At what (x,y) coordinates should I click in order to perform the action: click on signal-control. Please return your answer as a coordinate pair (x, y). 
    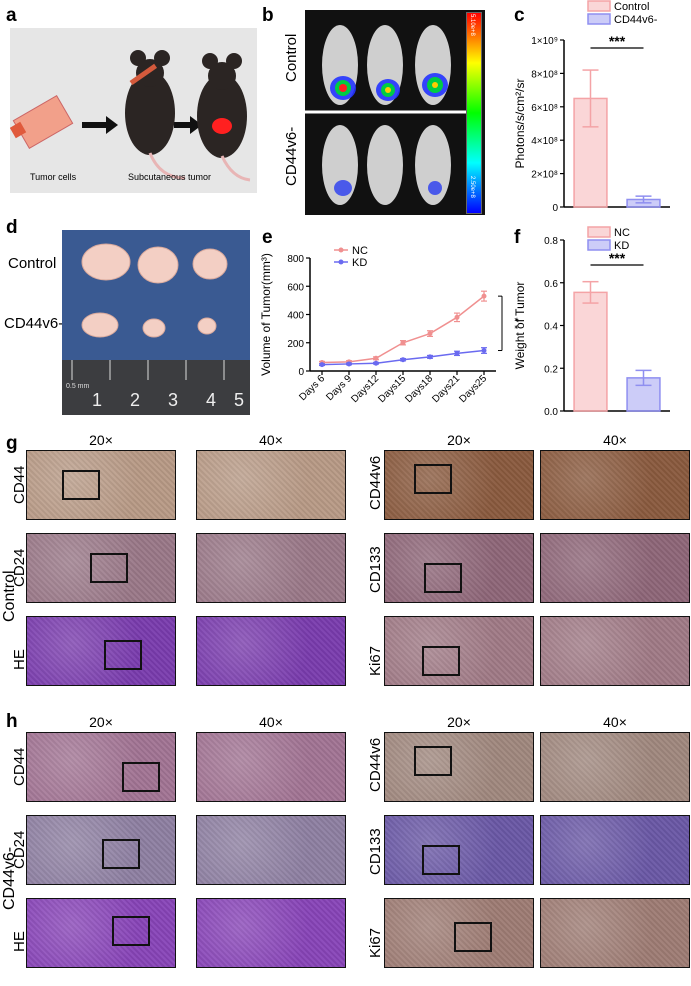
    Looking at the image, I should click on (389, 87).